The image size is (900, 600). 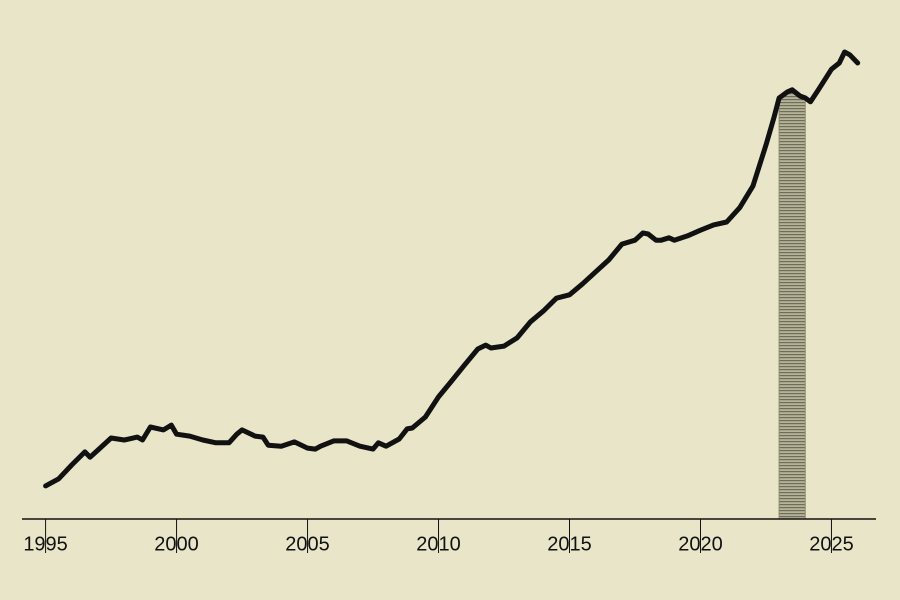 What do you see at coordinates (307, 544) in the screenshot?
I see `x-tick-label: 2005` at bounding box center [307, 544].